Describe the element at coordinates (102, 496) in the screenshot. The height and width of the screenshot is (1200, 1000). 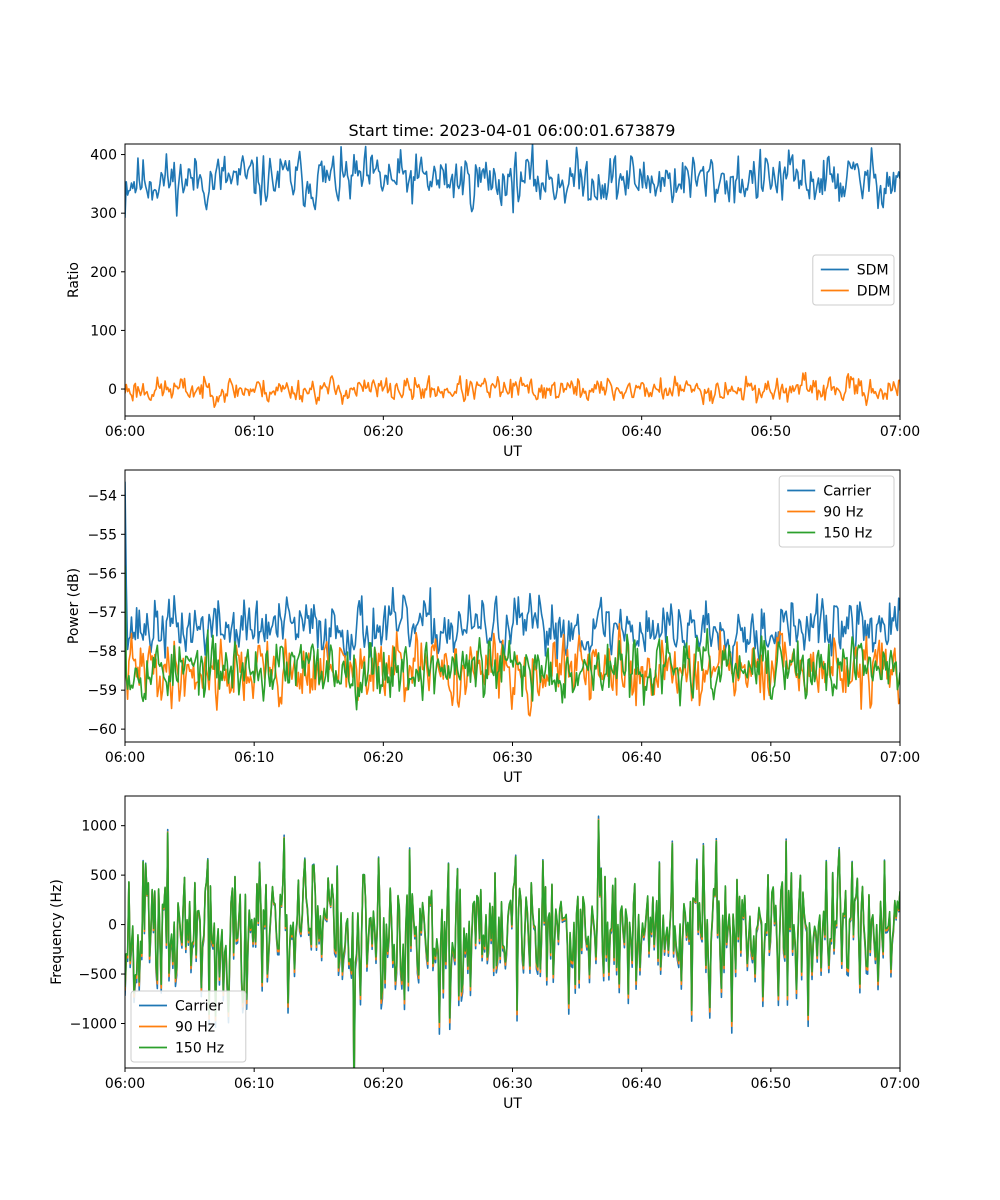
I see `y-tick-label: −54` at that location.